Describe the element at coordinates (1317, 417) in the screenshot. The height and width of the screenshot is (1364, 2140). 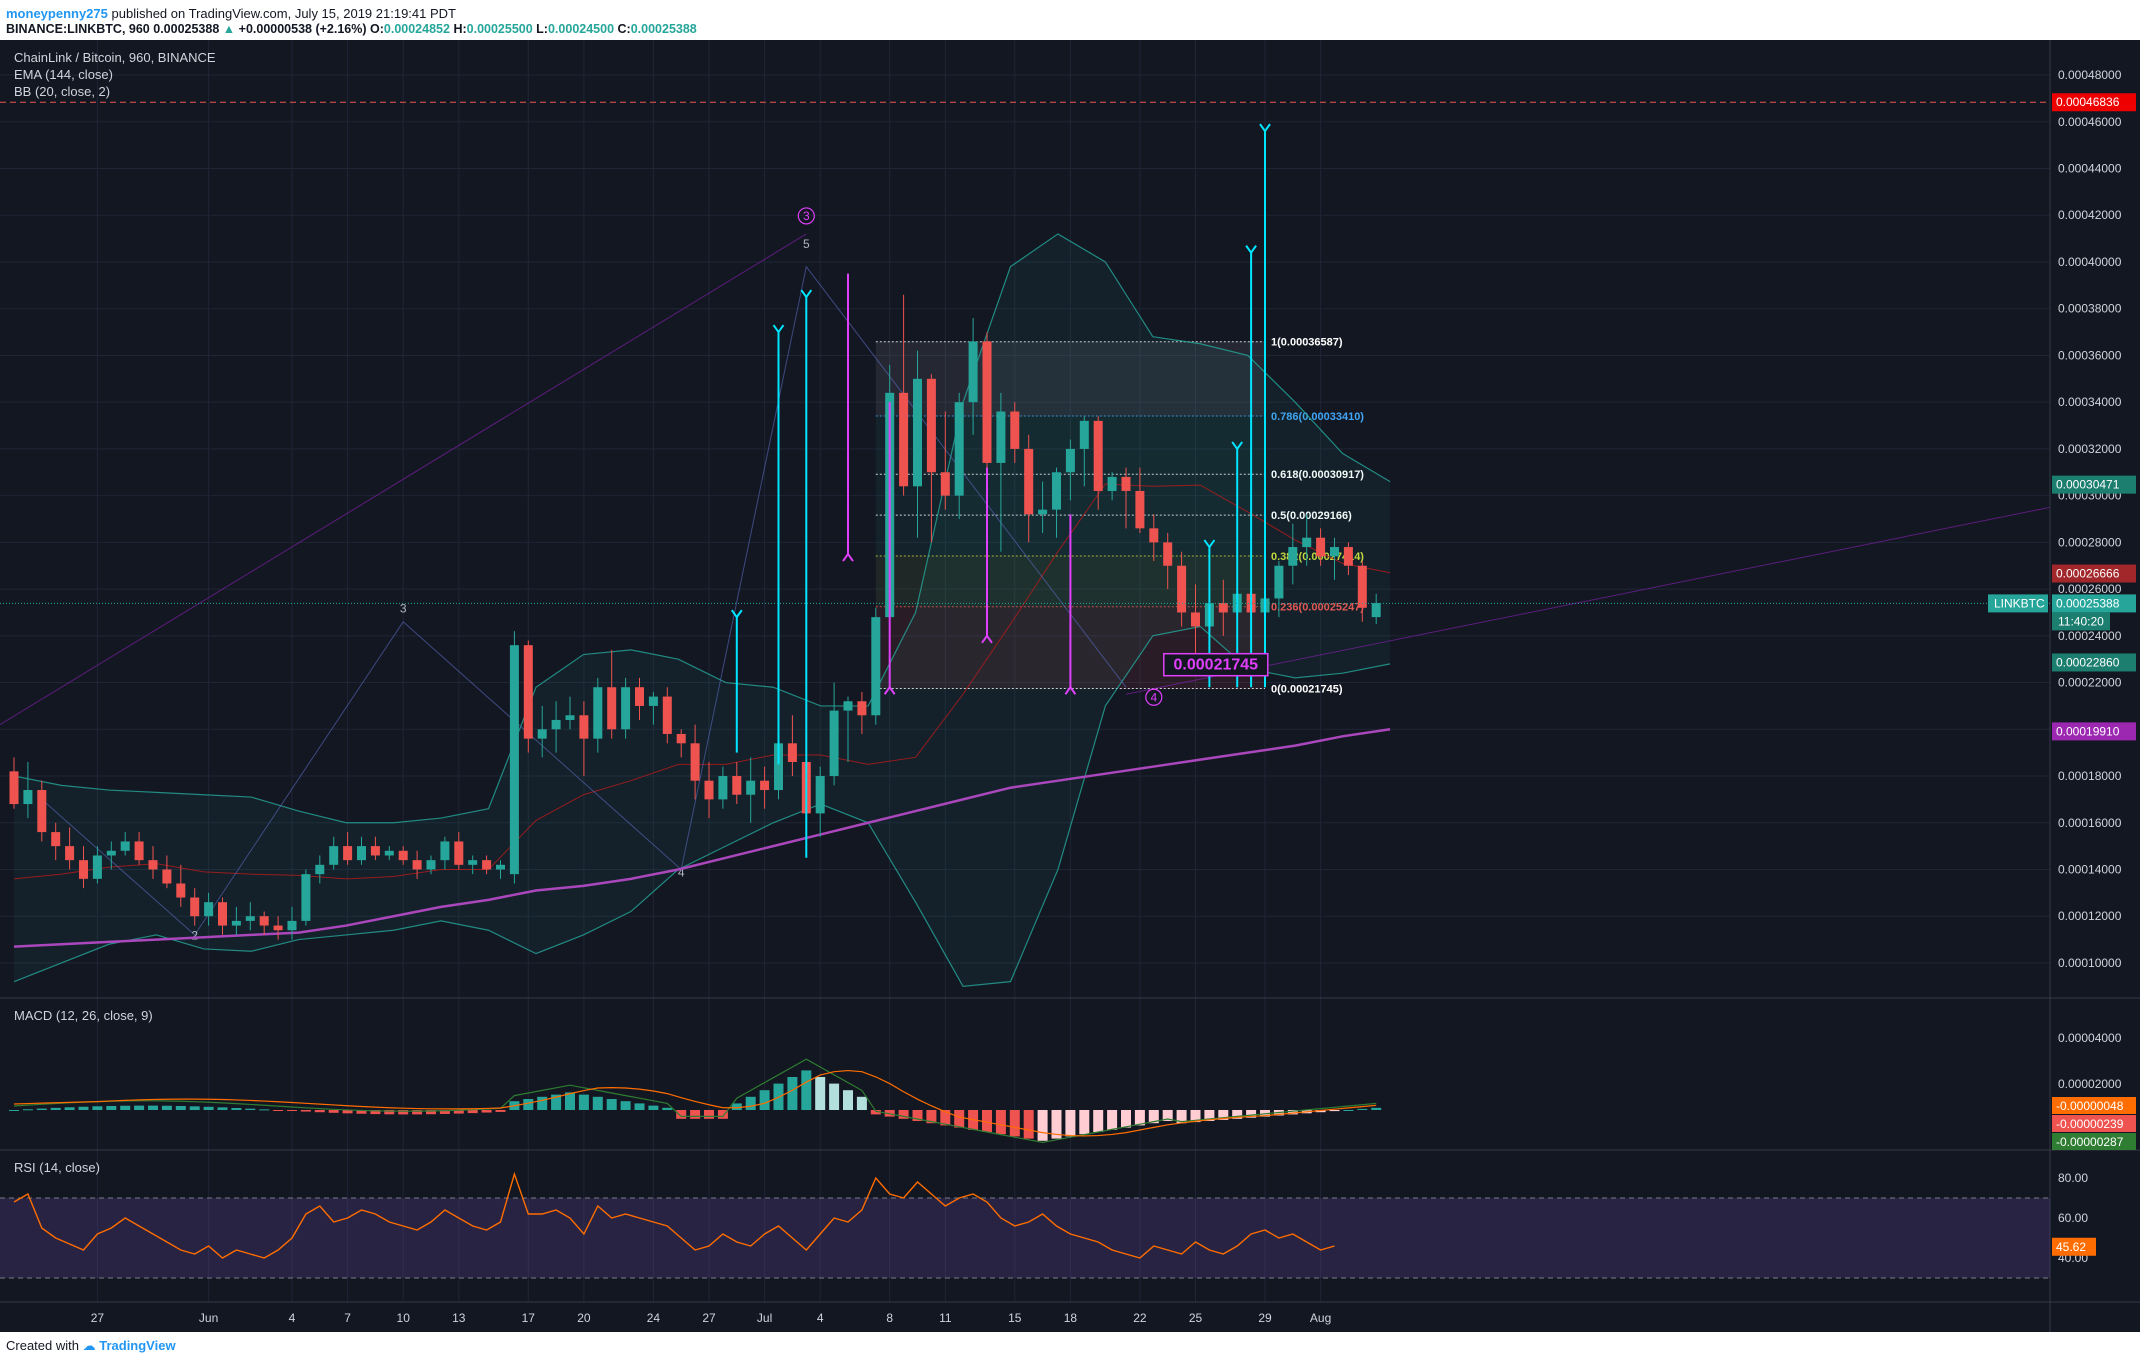
I see `fib-level-label: 0.786(0.00033410)` at that location.